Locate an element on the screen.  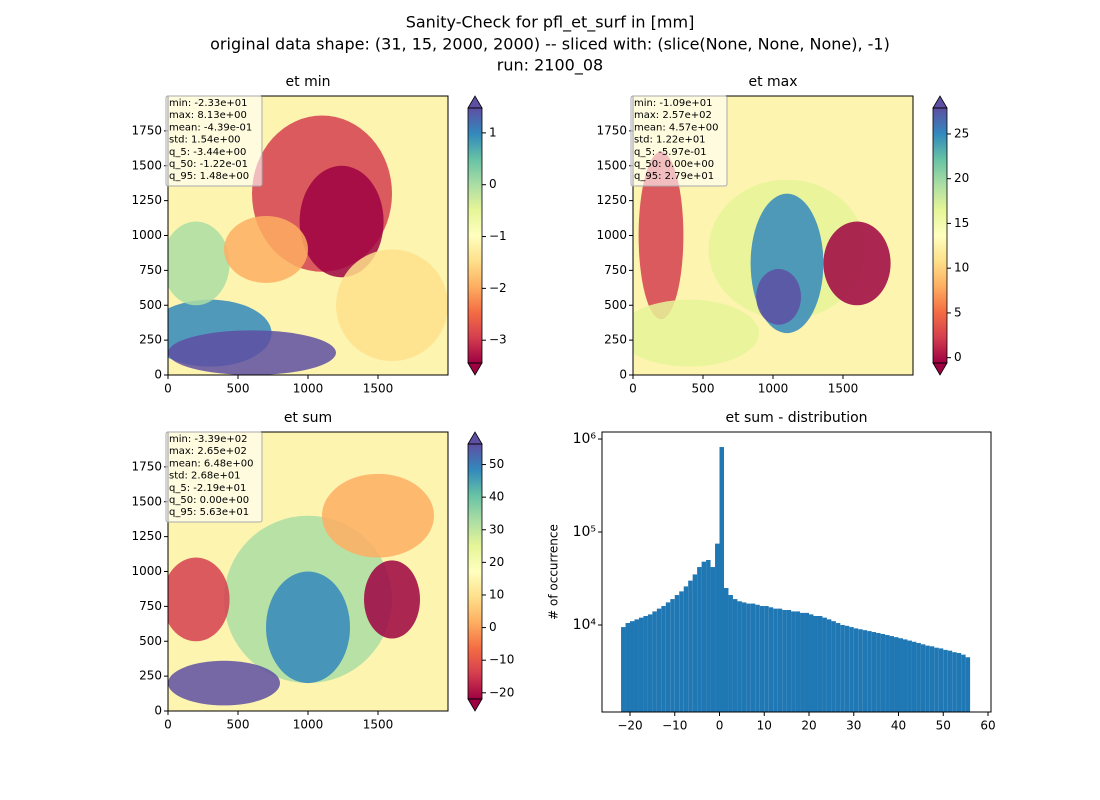
stats-line: q_50: 0.00e+00 is located at coordinates (209, 500).